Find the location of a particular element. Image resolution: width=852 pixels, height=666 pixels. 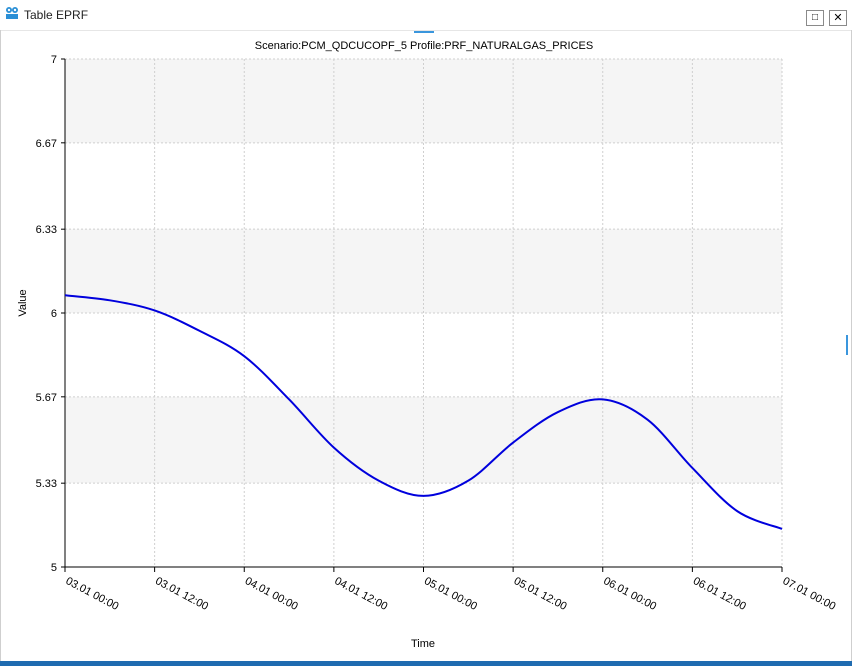

close-button: ✕ is located at coordinates (838, 18).